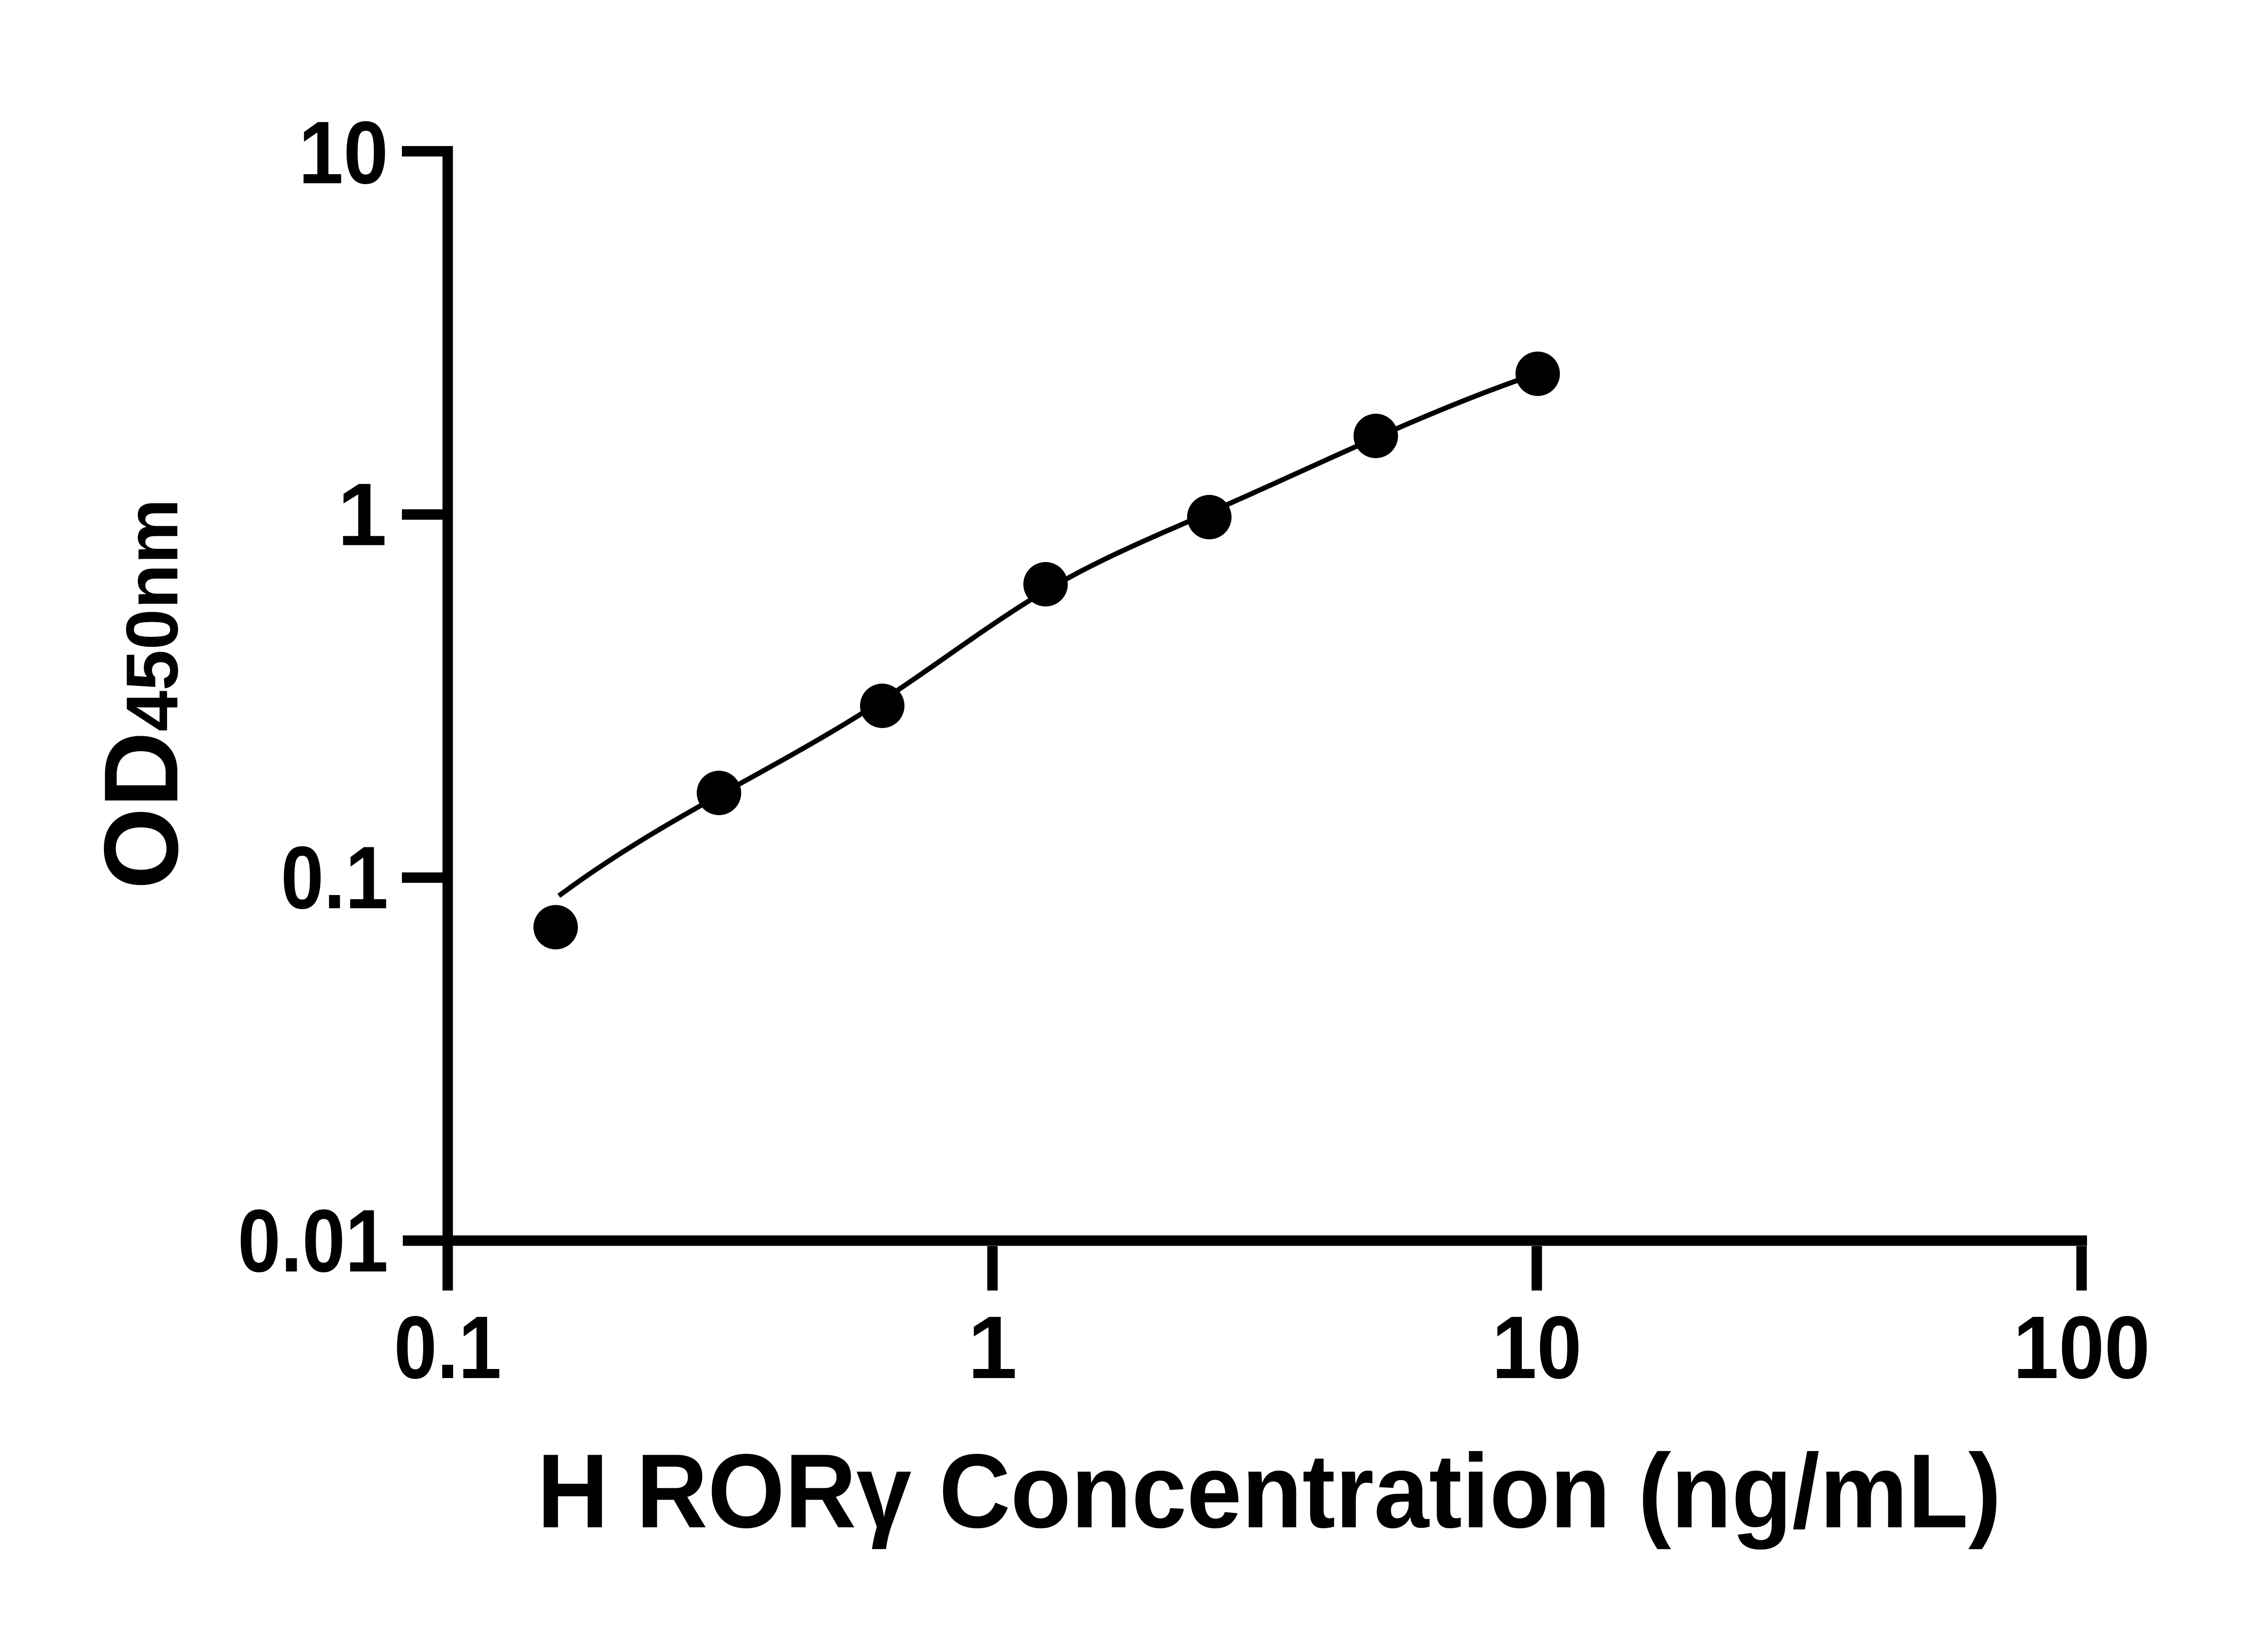  I want to click on svg-text: 0.01, so click(313, 1241).